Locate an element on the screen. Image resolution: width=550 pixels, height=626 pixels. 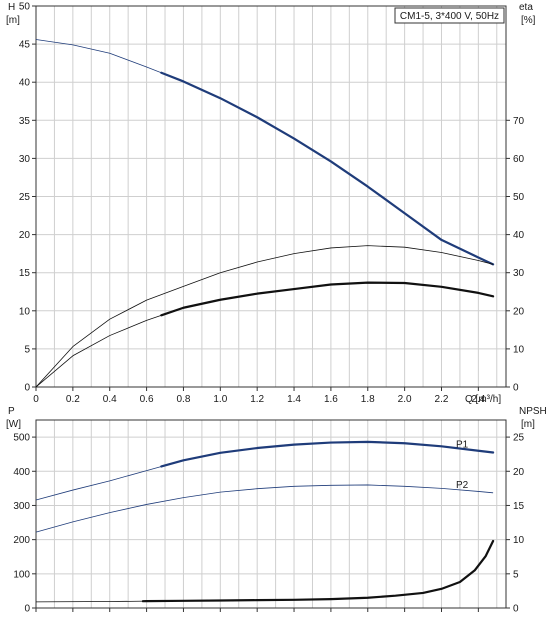
x-tick-label: 0.4 is located at coordinates (110, 399).